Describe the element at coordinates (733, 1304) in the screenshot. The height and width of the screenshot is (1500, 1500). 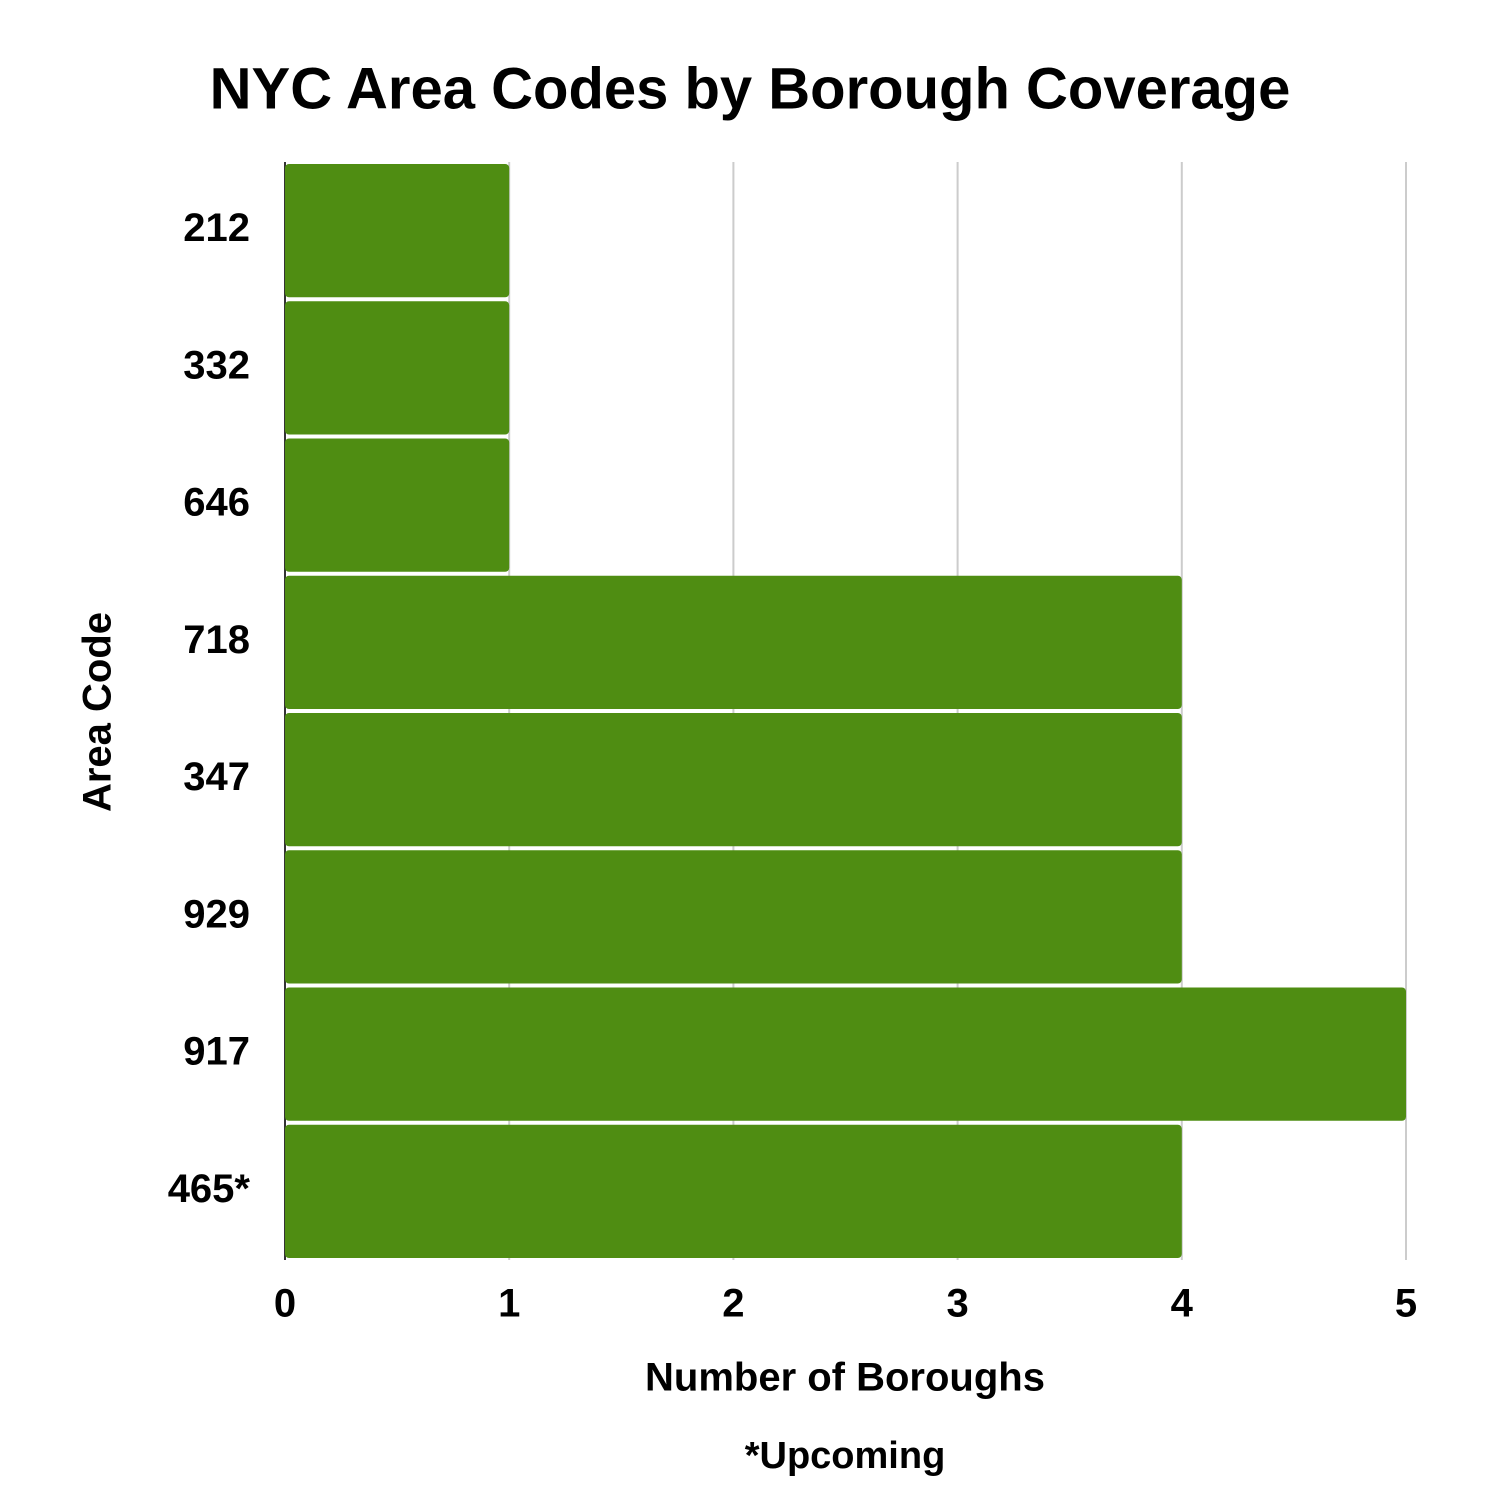
I see `x-tick-label: 2` at that location.